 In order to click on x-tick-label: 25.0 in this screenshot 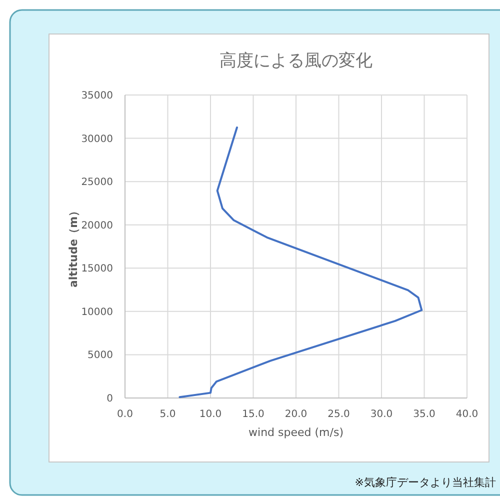, I will do `click(339, 414)`.